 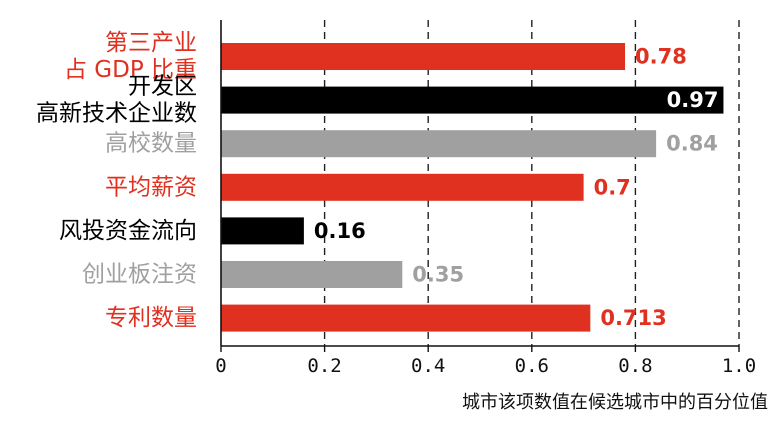 I want to click on x-tick-label-0.4: 0.4, so click(x=428, y=366).